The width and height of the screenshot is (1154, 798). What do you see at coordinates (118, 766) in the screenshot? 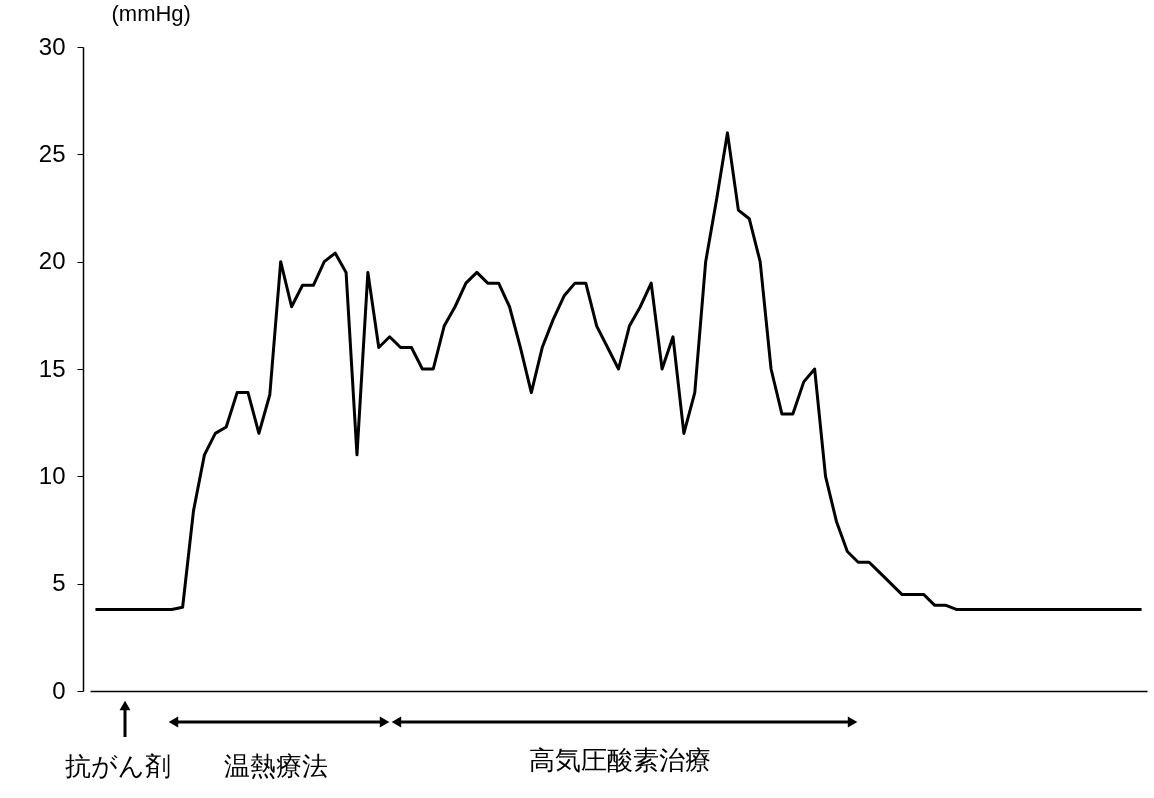
I see `text: 抗がん剤` at bounding box center [118, 766].